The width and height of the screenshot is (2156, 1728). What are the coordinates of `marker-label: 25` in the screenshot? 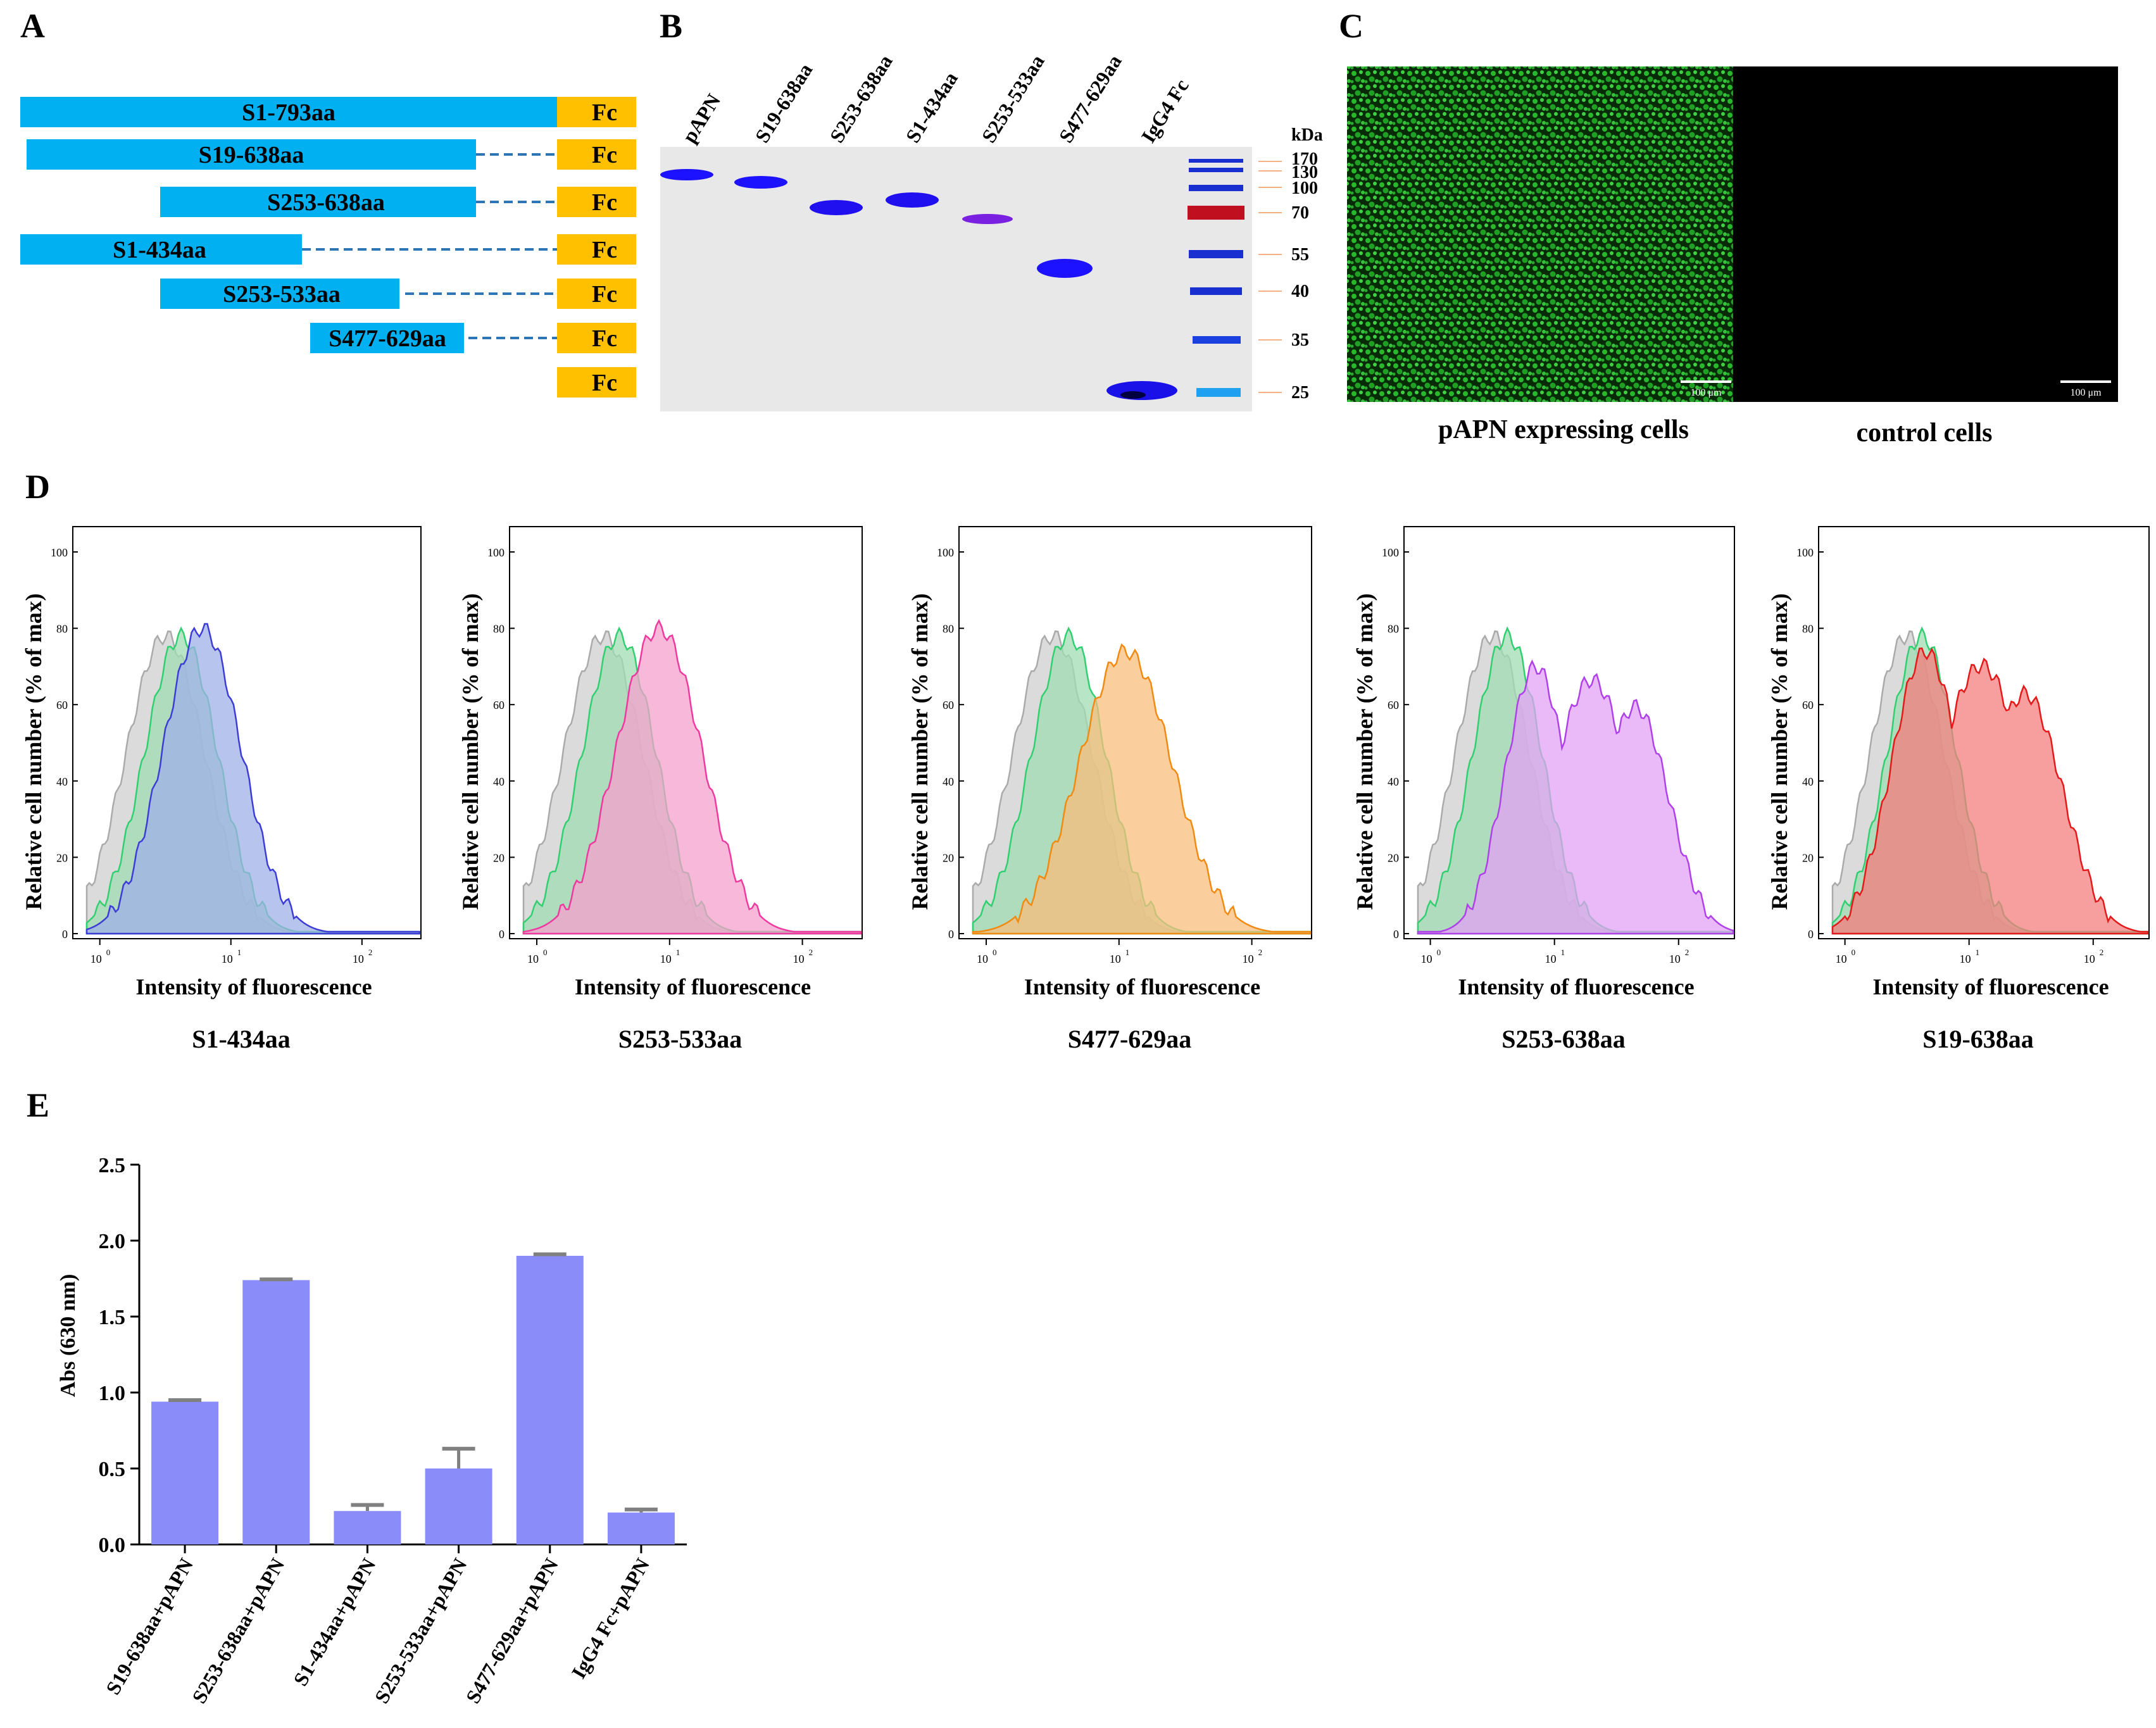 It's located at (1300, 393).